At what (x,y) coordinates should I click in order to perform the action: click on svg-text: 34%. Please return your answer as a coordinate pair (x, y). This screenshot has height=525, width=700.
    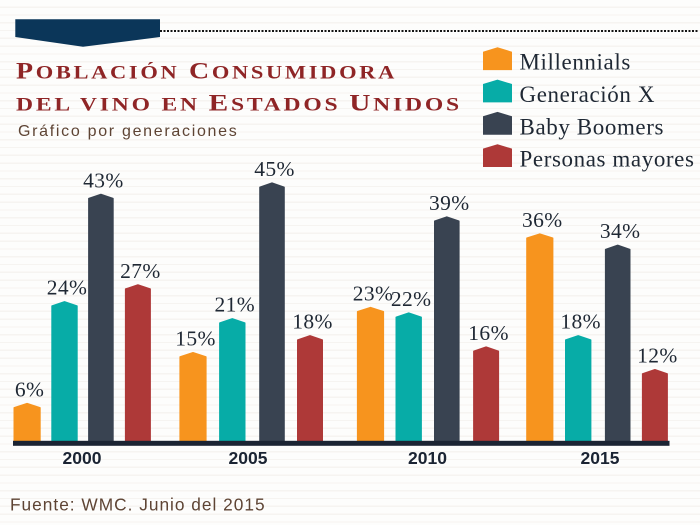
    Looking at the image, I should click on (620, 231).